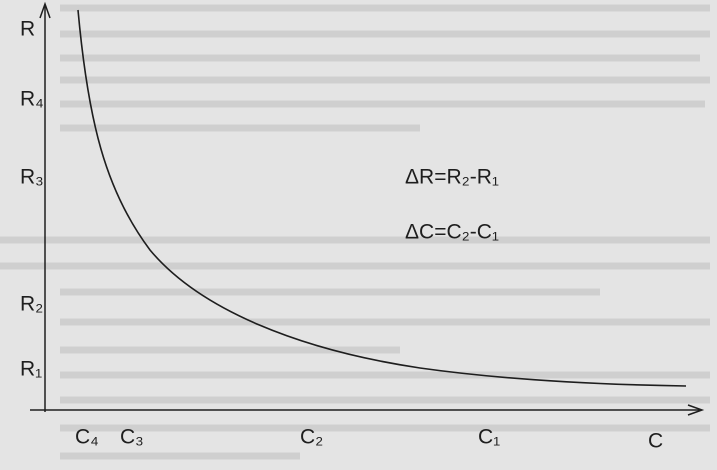  What do you see at coordinates (27, 29) in the screenshot?
I see `y-axis-label: R` at bounding box center [27, 29].